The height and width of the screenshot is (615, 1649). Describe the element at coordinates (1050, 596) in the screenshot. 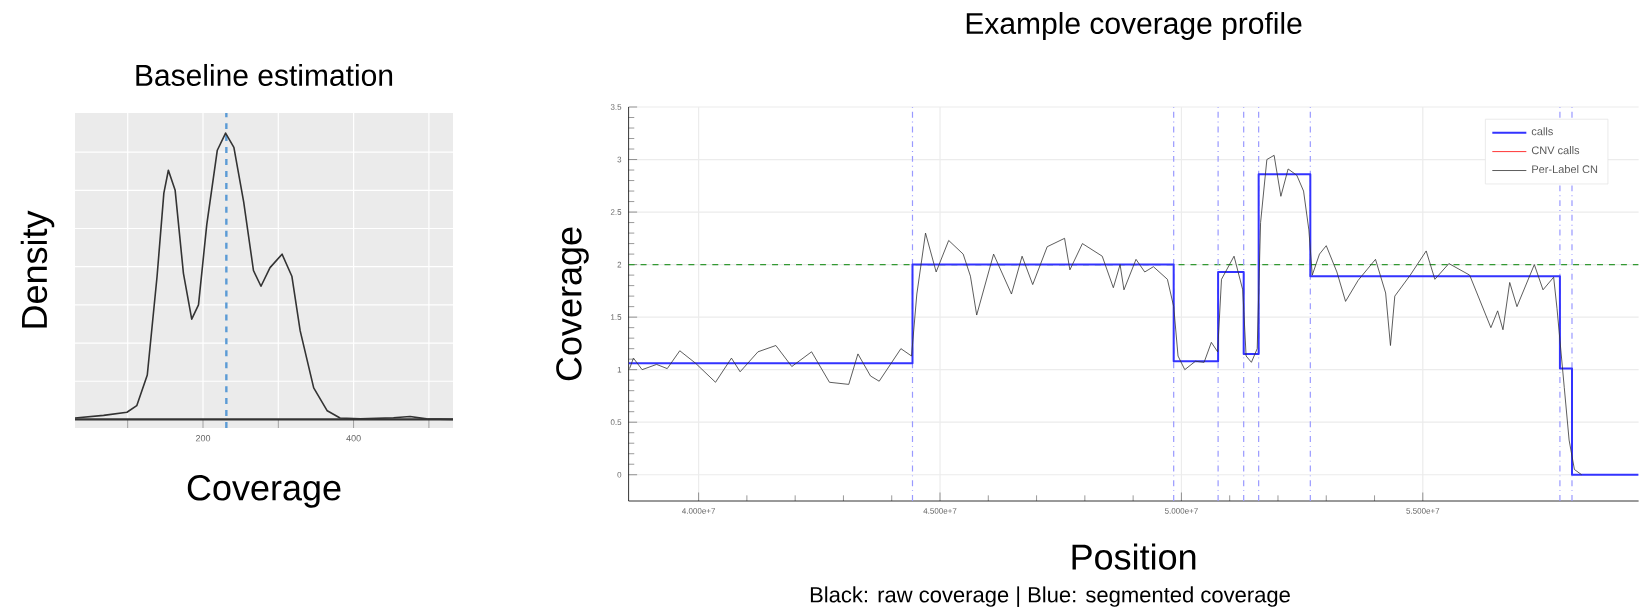

I see `text: Black: raw coverage | Blue: segmented coverage` at that location.